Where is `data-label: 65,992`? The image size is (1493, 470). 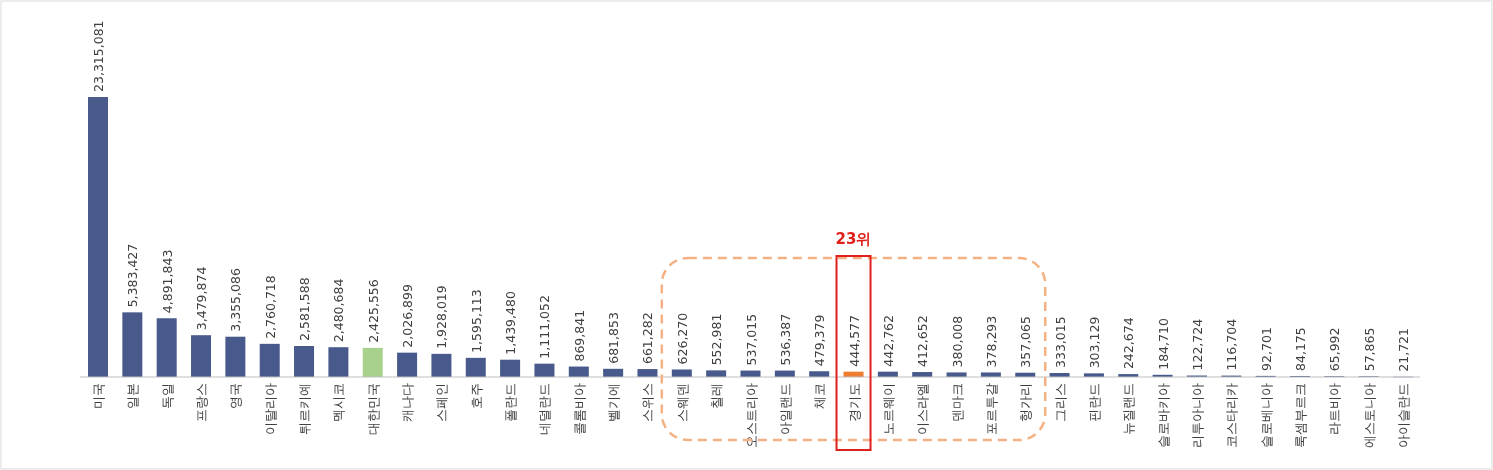 data-label: 65,992 is located at coordinates (1335, 349).